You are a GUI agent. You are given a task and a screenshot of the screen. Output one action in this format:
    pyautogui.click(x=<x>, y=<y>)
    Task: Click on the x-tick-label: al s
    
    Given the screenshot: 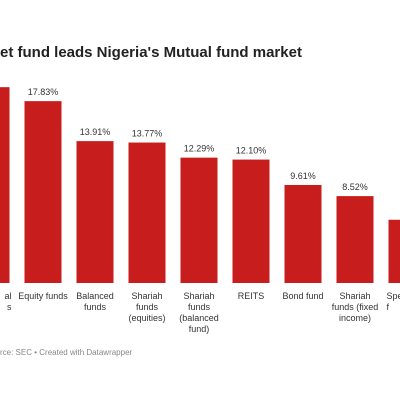 What is the action you would take?
    pyautogui.click(x=8, y=301)
    